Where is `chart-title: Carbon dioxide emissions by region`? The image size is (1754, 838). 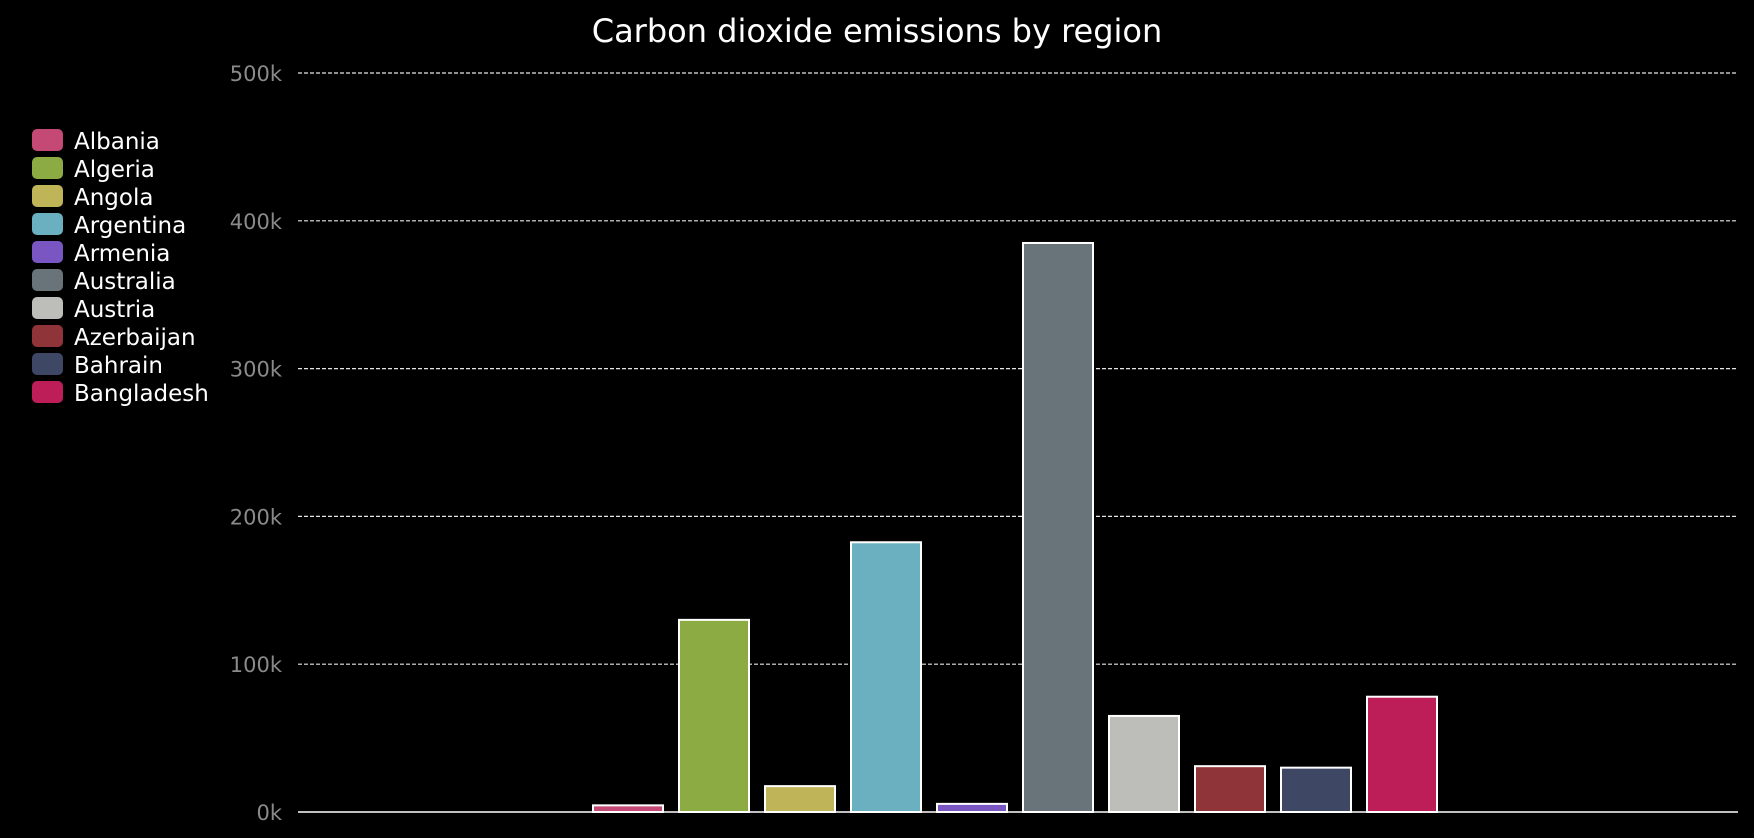 chart-title: Carbon dioxide emissions by region is located at coordinates (877, 31).